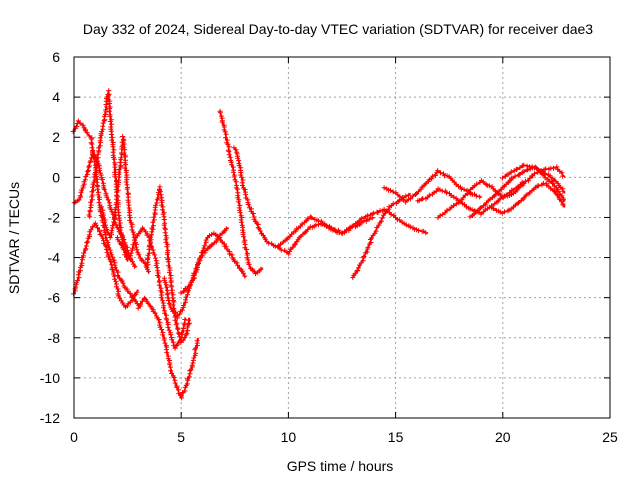  What do you see at coordinates (74, 437) in the screenshot?
I see `x-tick-label: 0` at bounding box center [74, 437].